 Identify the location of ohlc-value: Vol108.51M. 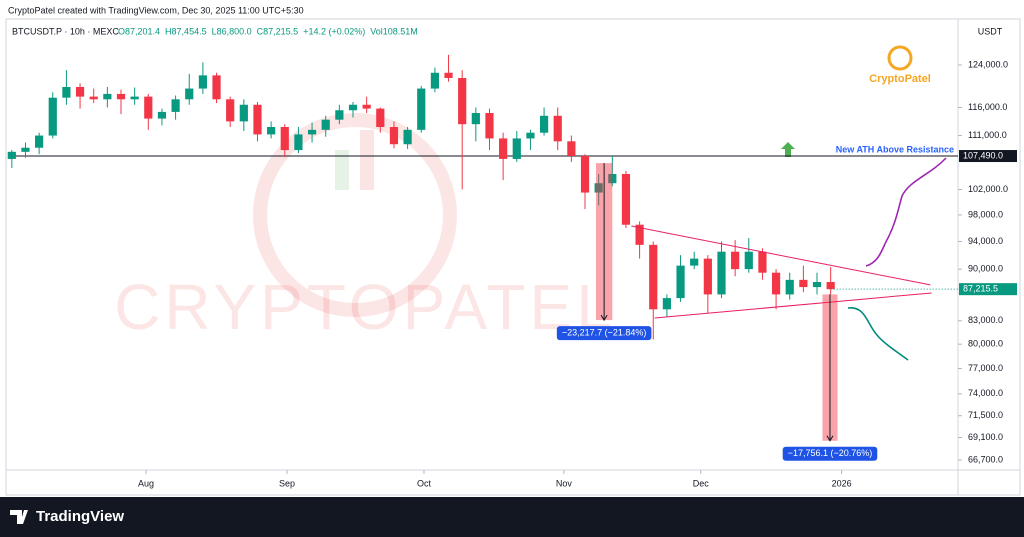
(394, 31).